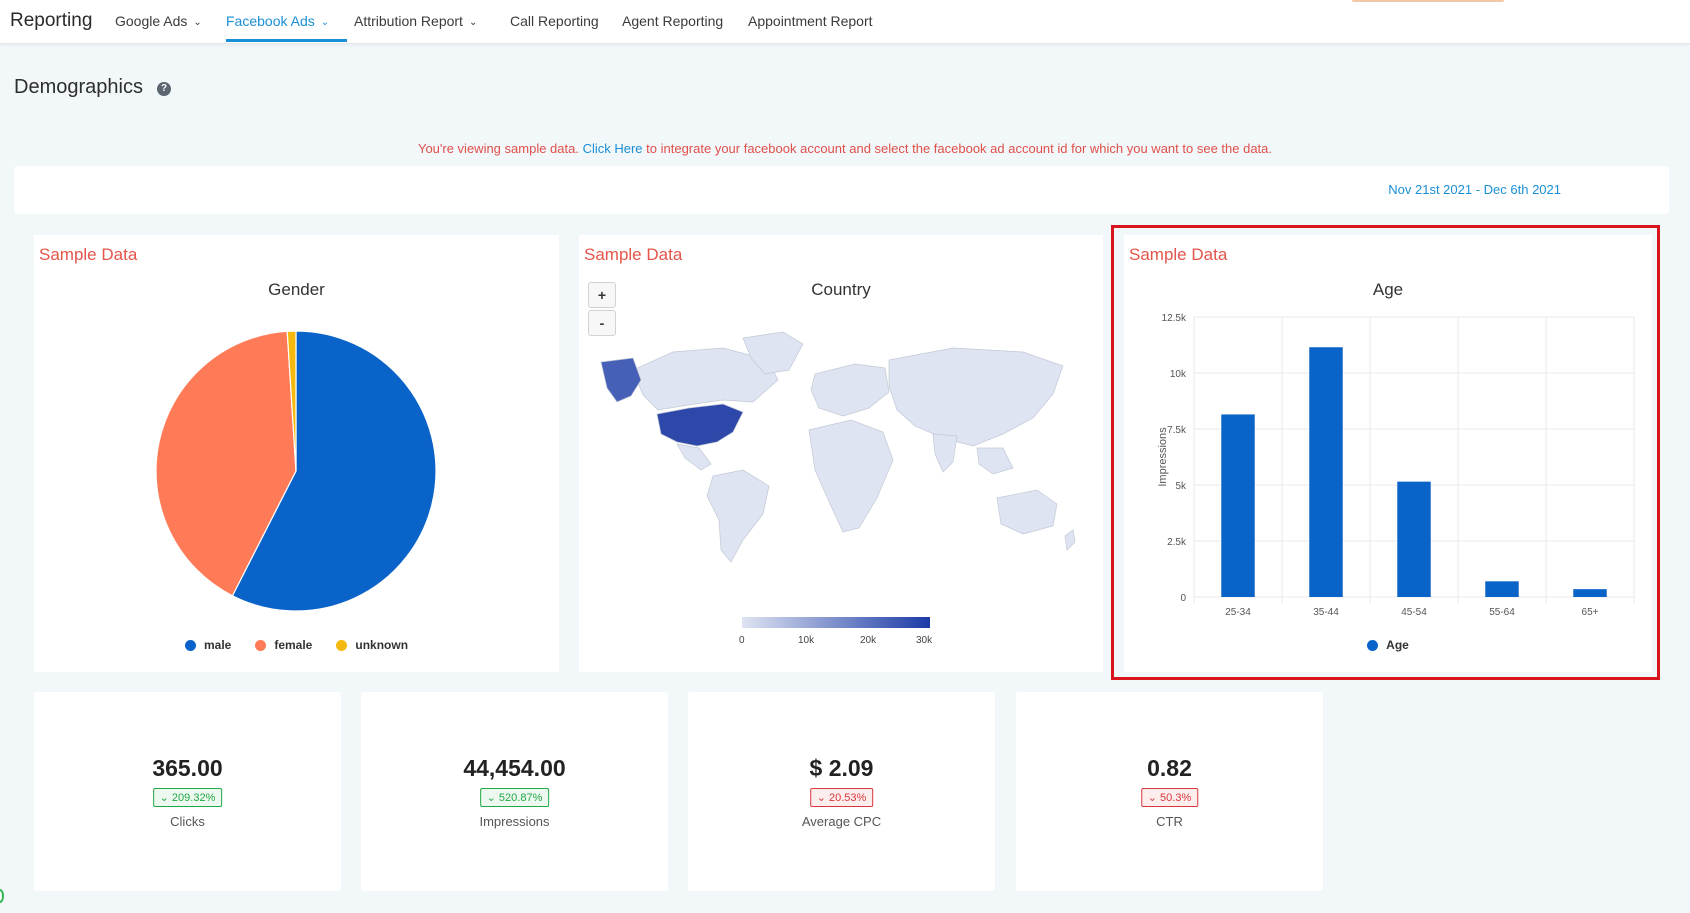 The height and width of the screenshot is (913, 1690). What do you see at coordinates (415, 21) in the screenshot?
I see `nav-attribution-report: Attribution Report ⌄` at bounding box center [415, 21].